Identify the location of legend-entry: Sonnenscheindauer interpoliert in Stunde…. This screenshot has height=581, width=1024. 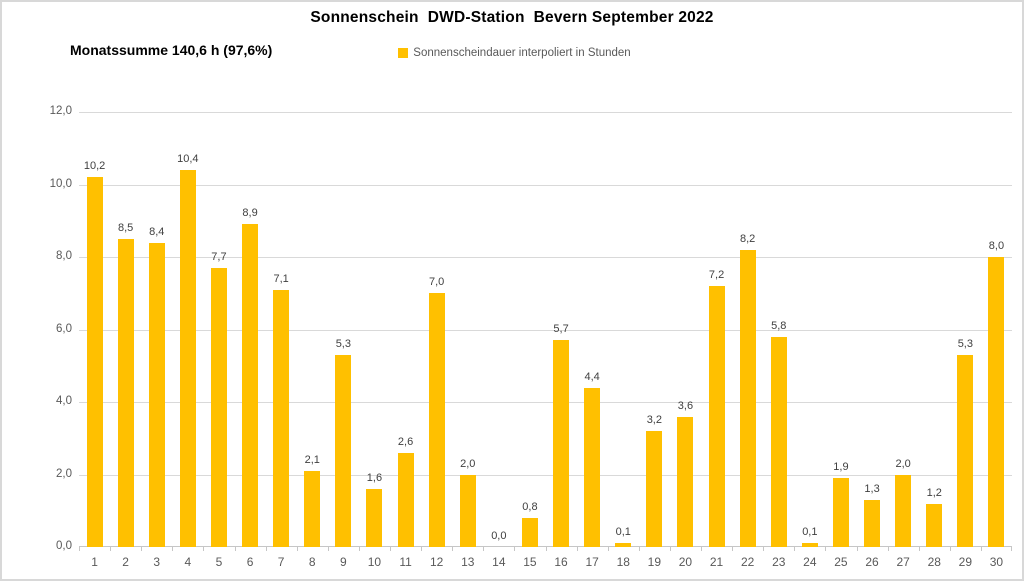
(514, 53).